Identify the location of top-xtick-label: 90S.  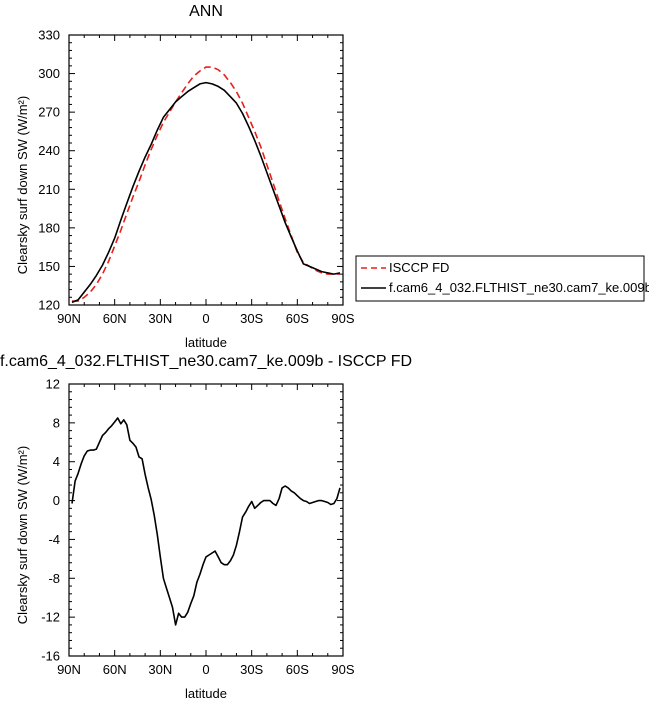
(342, 318).